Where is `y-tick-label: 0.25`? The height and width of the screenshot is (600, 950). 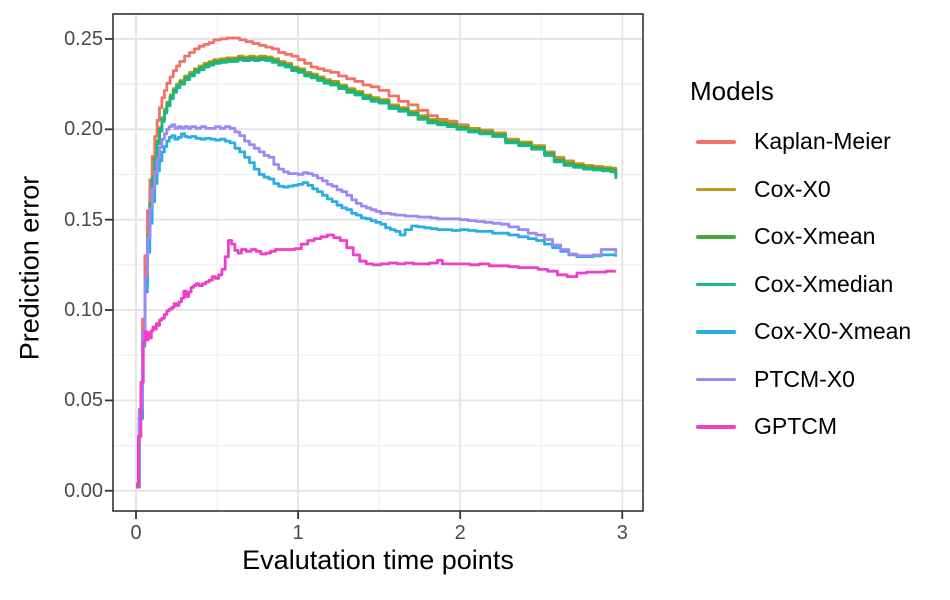 y-tick-label: 0.25 is located at coordinates (83, 38).